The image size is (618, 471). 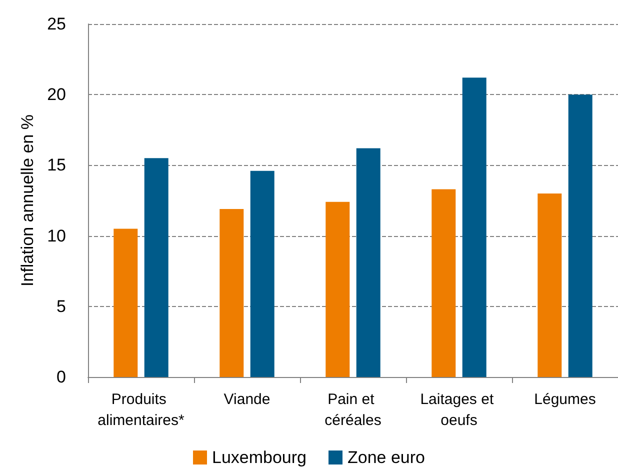 What do you see at coordinates (141, 410) in the screenshot?
I see `x-tick-label: Produits alimentaires*` at bounding box center [141, 410].